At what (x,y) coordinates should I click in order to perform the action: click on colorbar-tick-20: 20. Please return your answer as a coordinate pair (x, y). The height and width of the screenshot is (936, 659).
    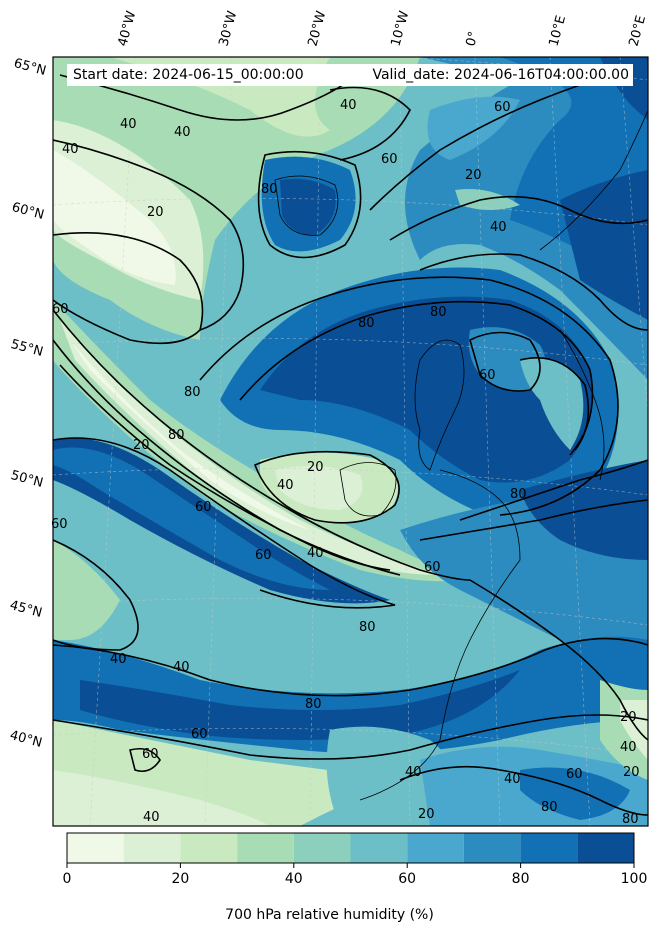
    Looking at the image, I should click on (180, 879).